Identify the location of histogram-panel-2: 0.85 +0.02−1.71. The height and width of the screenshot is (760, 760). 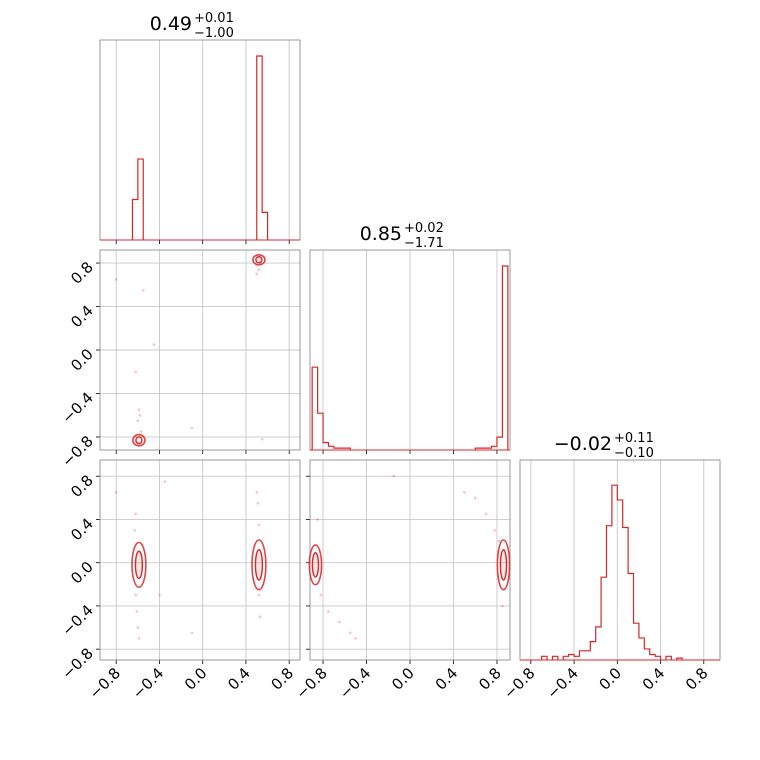
(410, 337).